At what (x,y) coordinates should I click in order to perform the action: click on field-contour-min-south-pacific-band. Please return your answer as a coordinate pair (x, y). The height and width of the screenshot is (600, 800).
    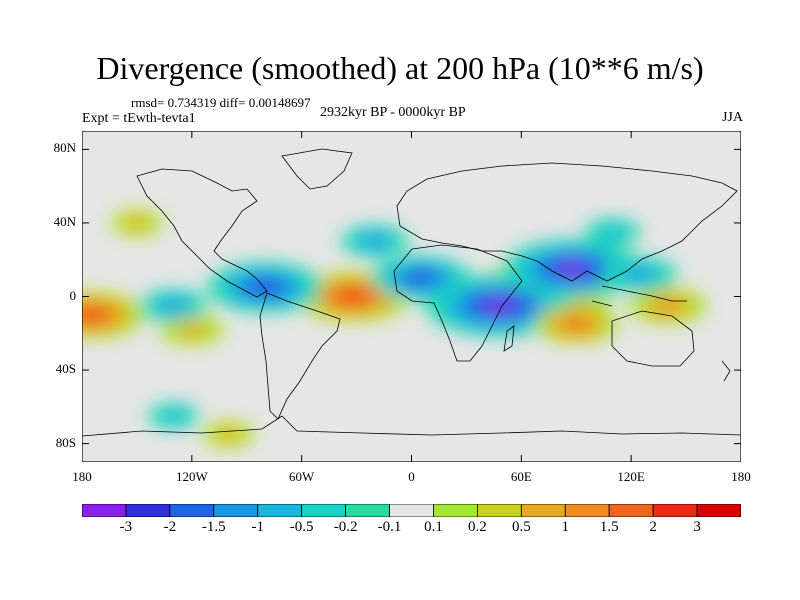
    Looking at the image, I should click on (173, 306).